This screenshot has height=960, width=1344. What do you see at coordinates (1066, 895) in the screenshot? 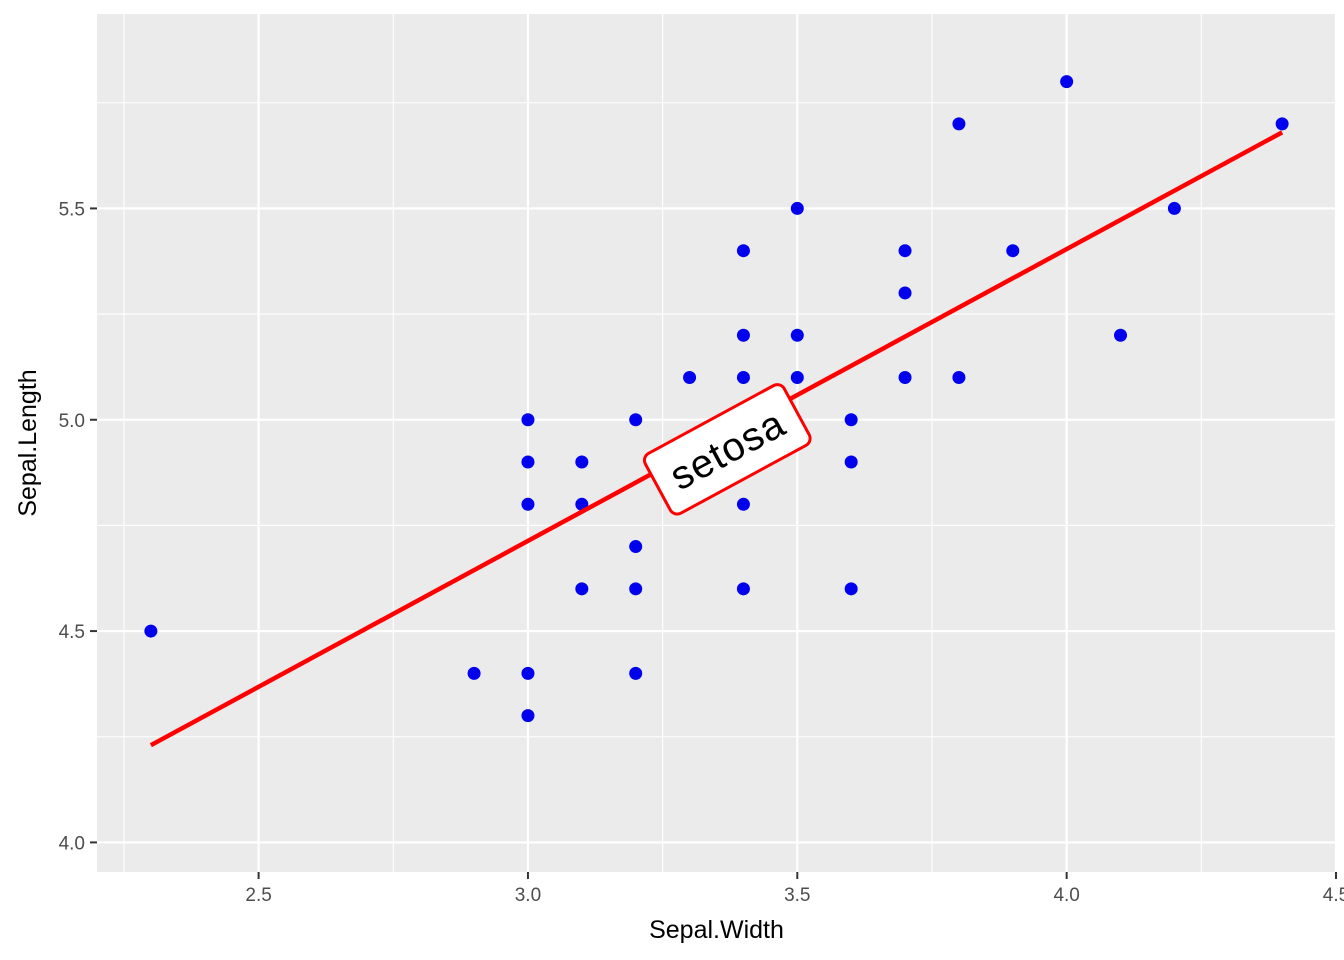
I see `x-tick-label: 4.0` at bounding box center [1066, 895].